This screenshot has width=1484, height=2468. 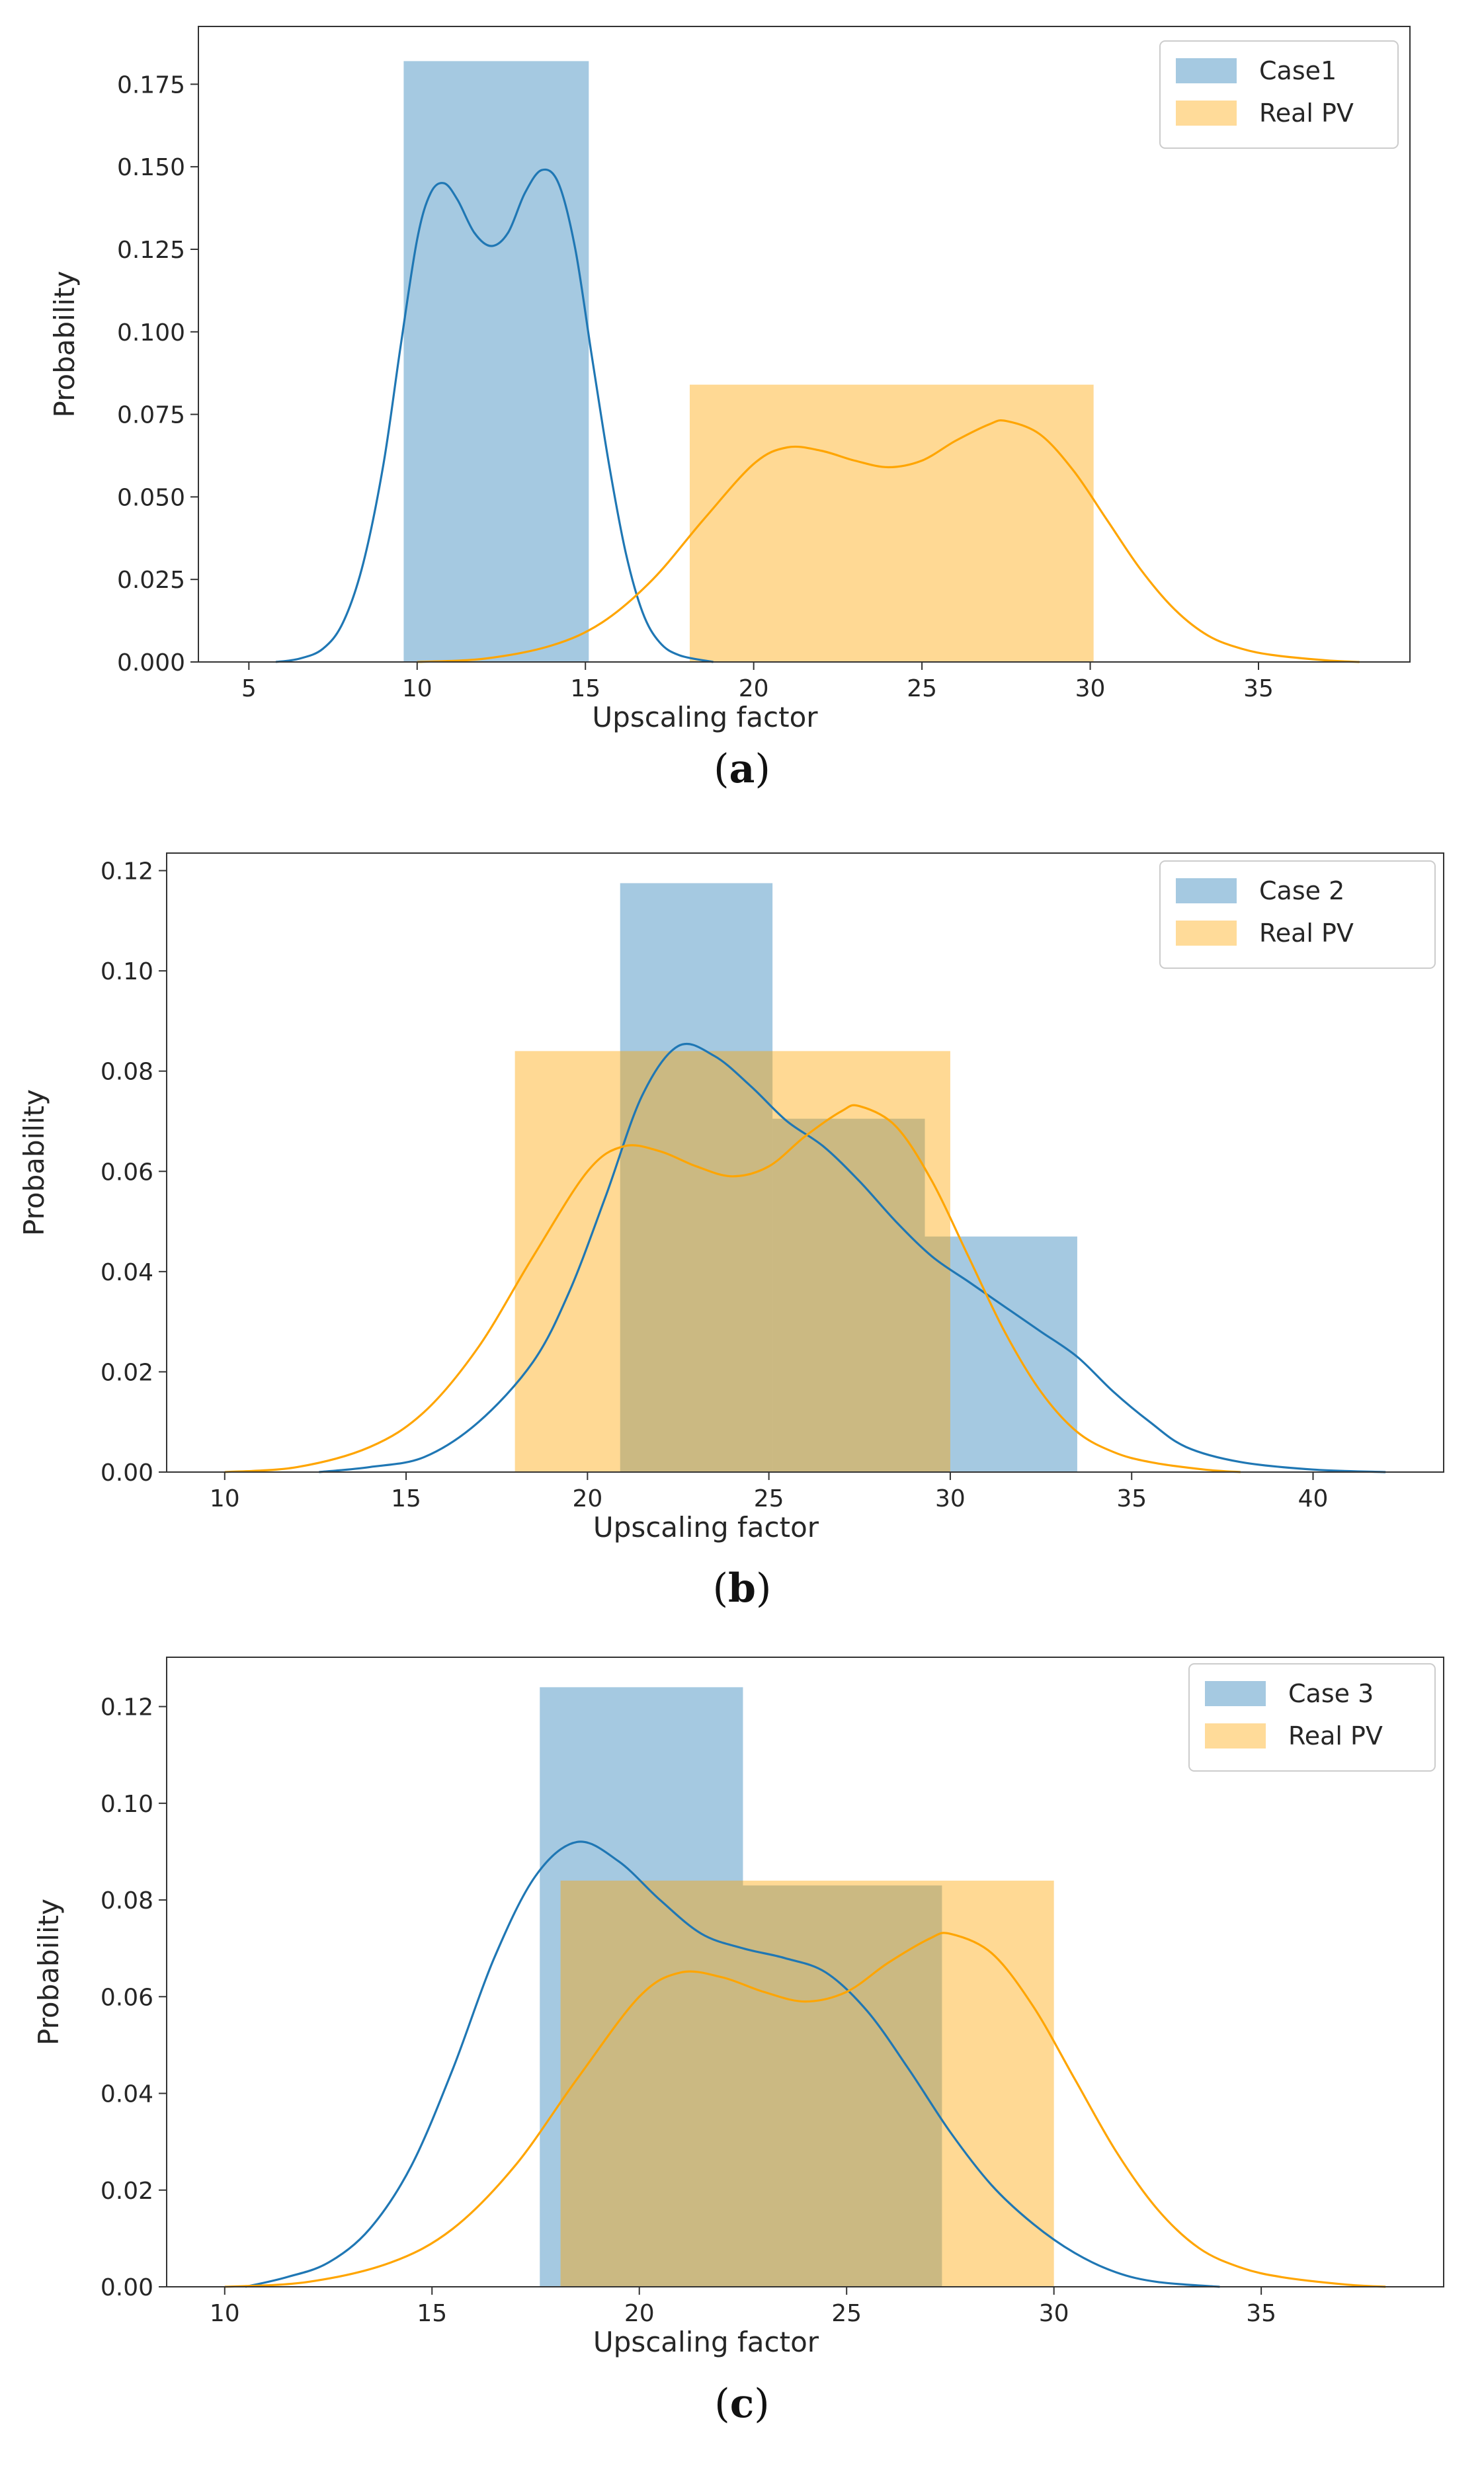 I want to click on panel-caption: (b), so click(x=743, y=1588).